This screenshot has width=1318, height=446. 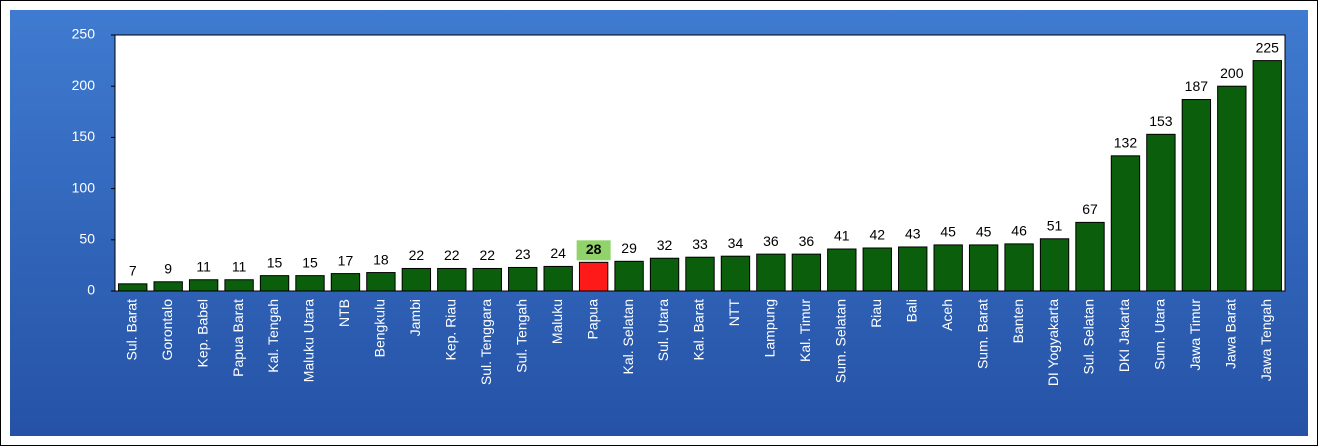 I want to click on x-tick-label: Jawa Barat, so click(x=1231, y=334).